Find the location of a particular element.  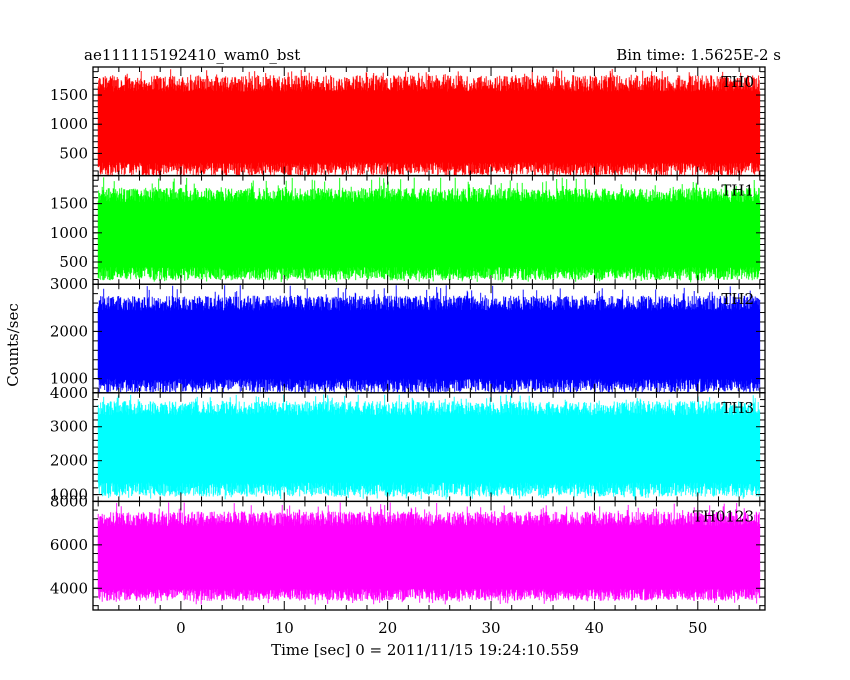

panel-th0-label: TH0 is located at coordinates (737, 82).